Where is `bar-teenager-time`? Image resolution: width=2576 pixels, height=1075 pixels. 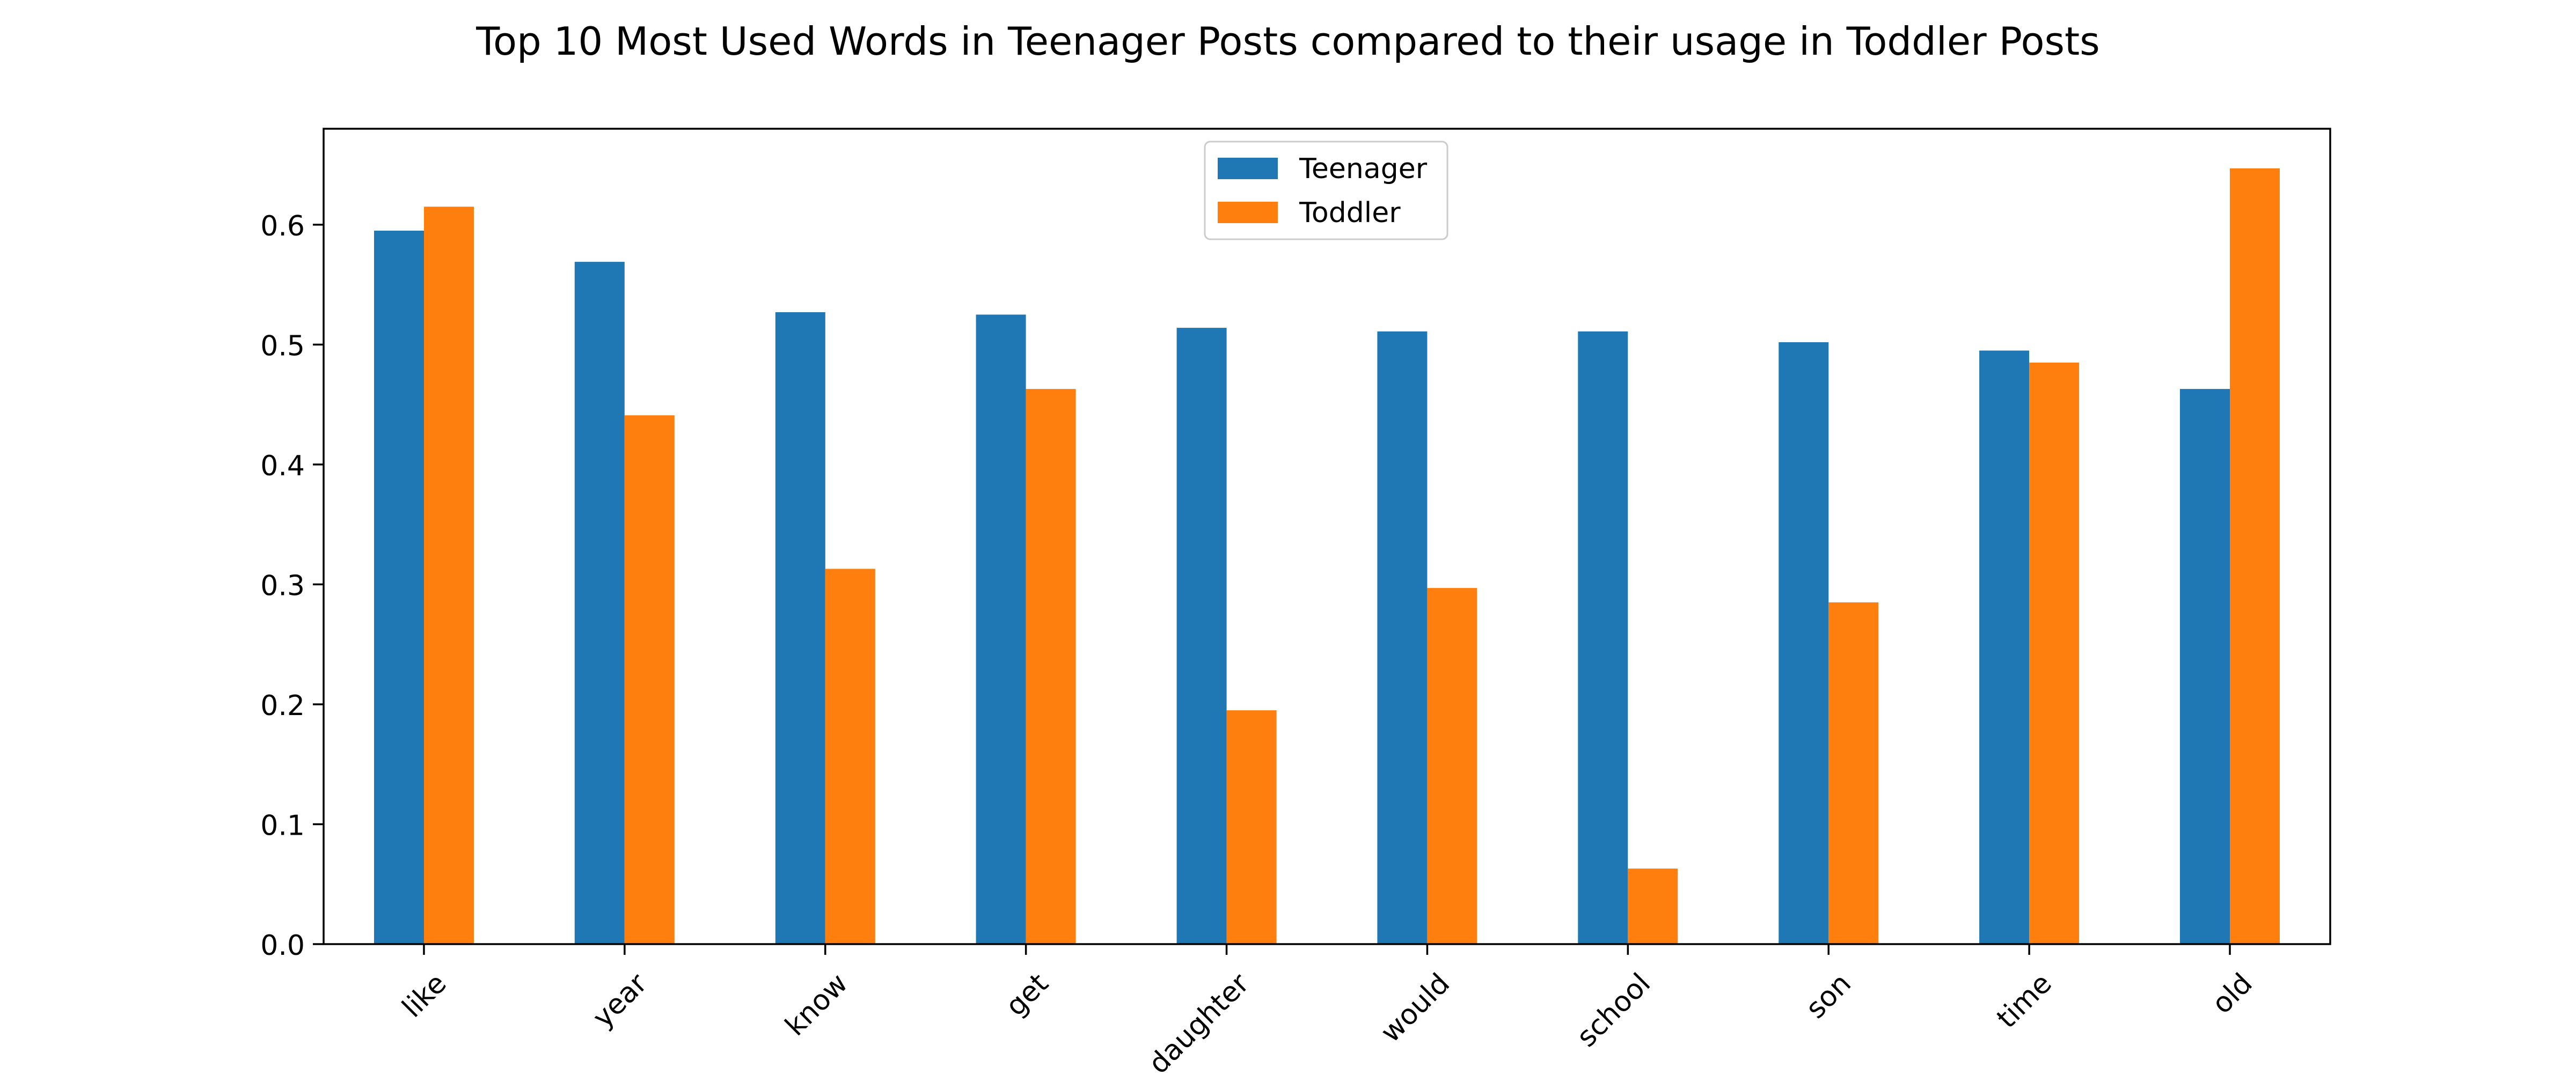
bar-teenager-time is located at coordinates (2004, 647).